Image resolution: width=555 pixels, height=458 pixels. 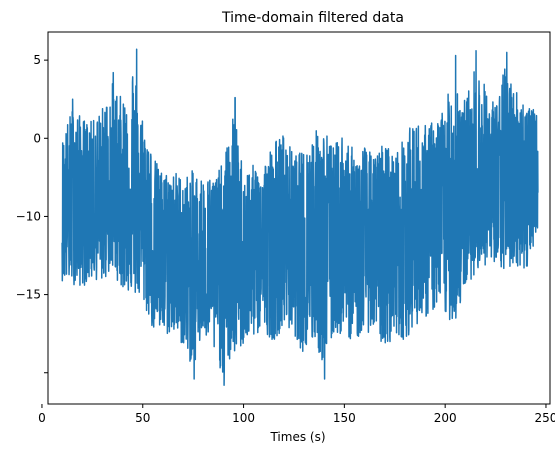 I want to click on y-tick-label: 5, so click(x=37, y=60).